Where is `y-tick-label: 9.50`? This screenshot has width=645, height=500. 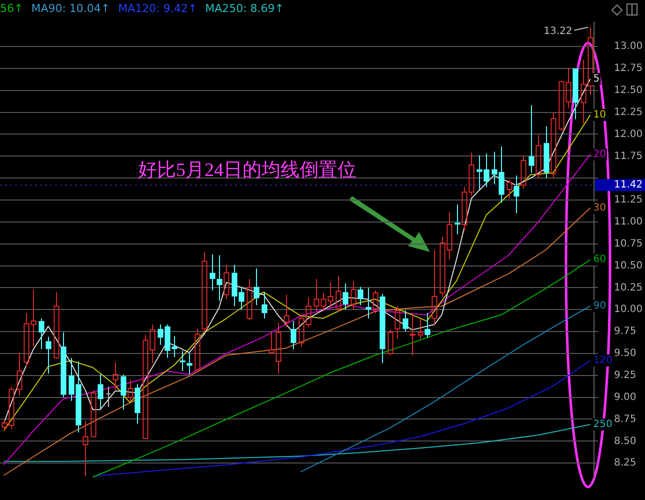
y-tick-label: 9.50 is located at coordinates (625, 354).